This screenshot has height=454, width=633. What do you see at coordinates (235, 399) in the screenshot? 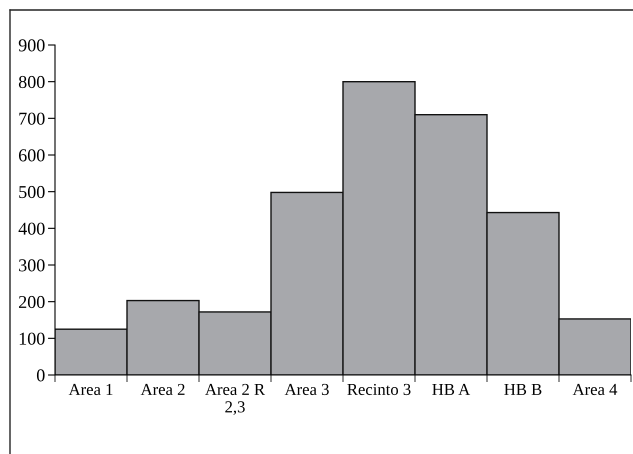
I see `x-tick-label: Area 2 R 2,3` at bounding box center [235, 399].